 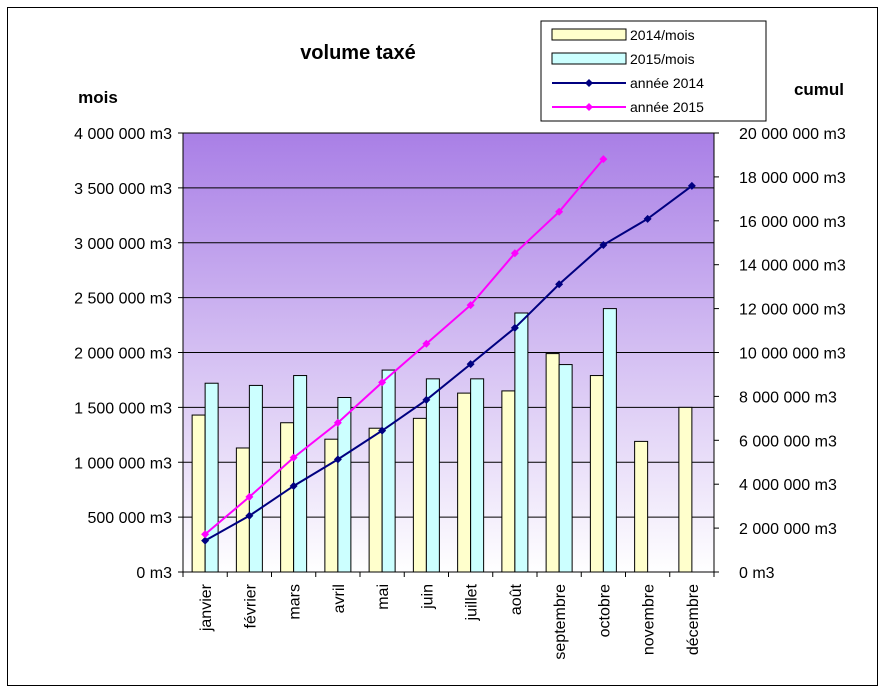 What do you see at coordinates (560, 622) in the screenshot?
I see `category-label: septembre` at bounding box center [560, 622].